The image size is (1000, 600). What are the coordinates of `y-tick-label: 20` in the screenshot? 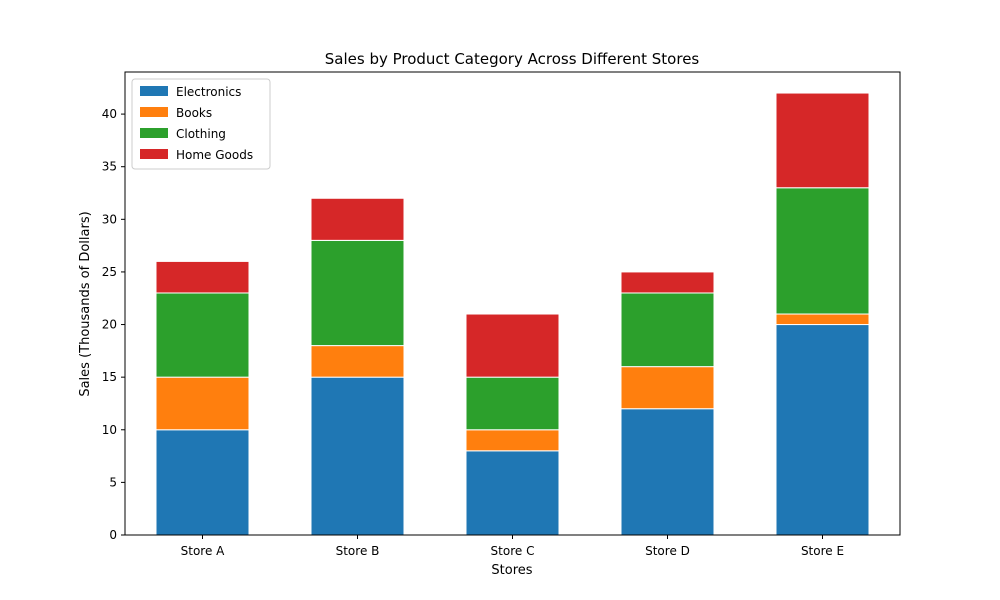 It's located at (109, 325).